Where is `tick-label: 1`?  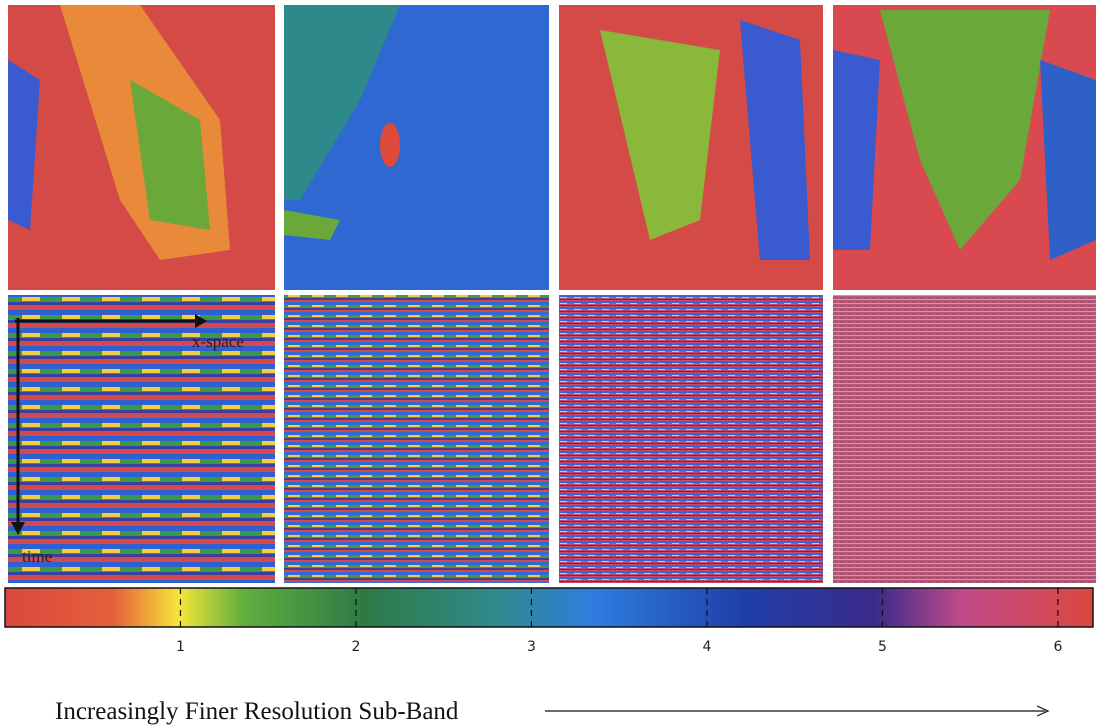
tick-label: 1 is located at coordinates (180, 647).